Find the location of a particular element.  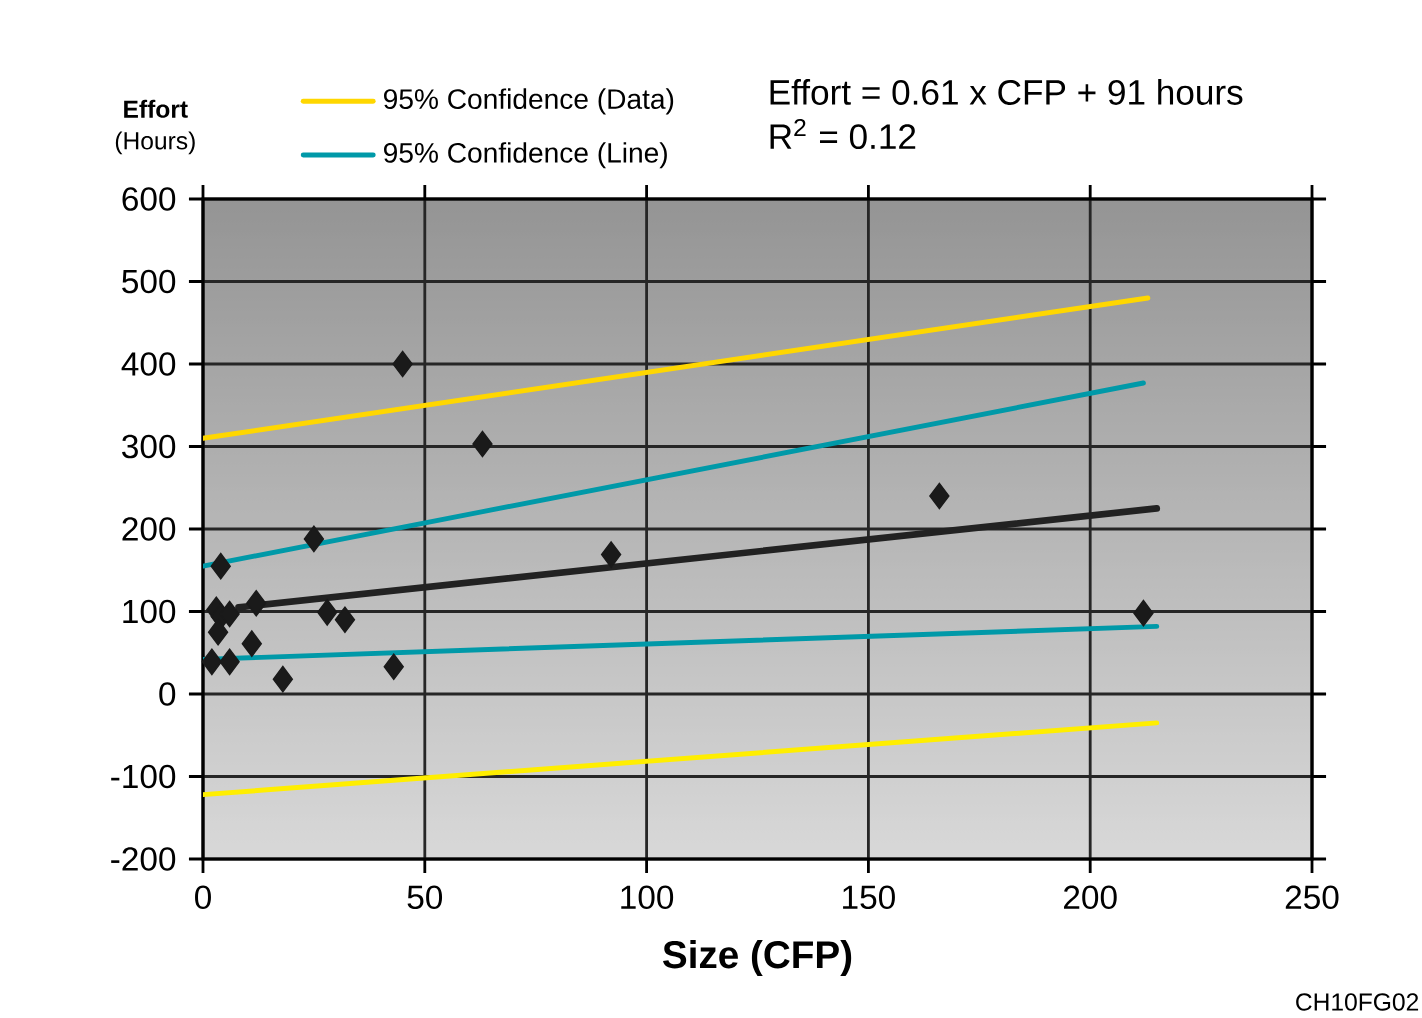

x-tick-label: 150 is located at coordinates (869, 897).